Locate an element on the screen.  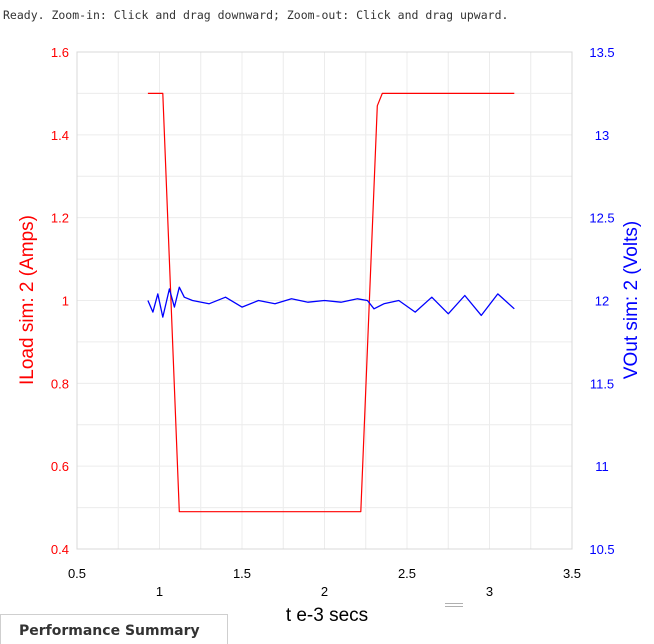
left-axis-label: ILoad sim: 2 (Amps) is located at coordinates (27, 300).